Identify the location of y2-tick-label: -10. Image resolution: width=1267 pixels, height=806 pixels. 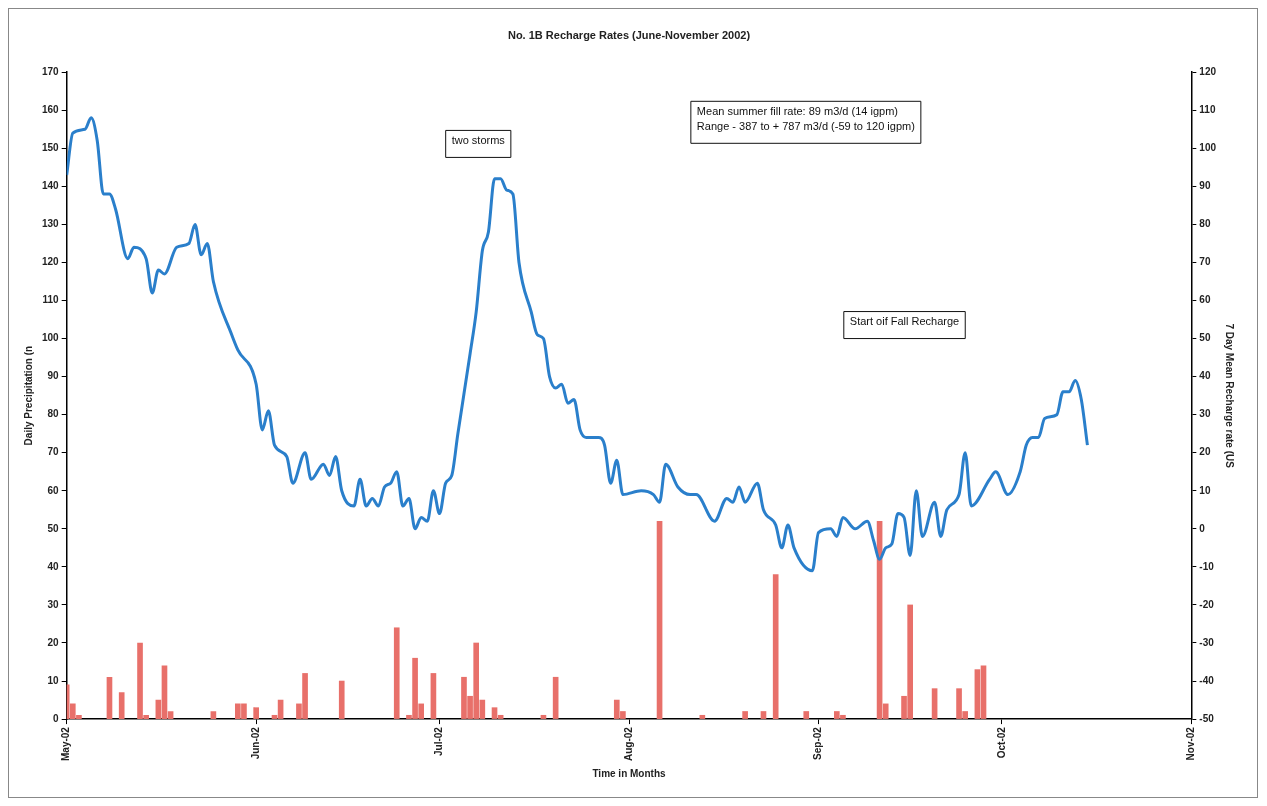
(1207, 566).